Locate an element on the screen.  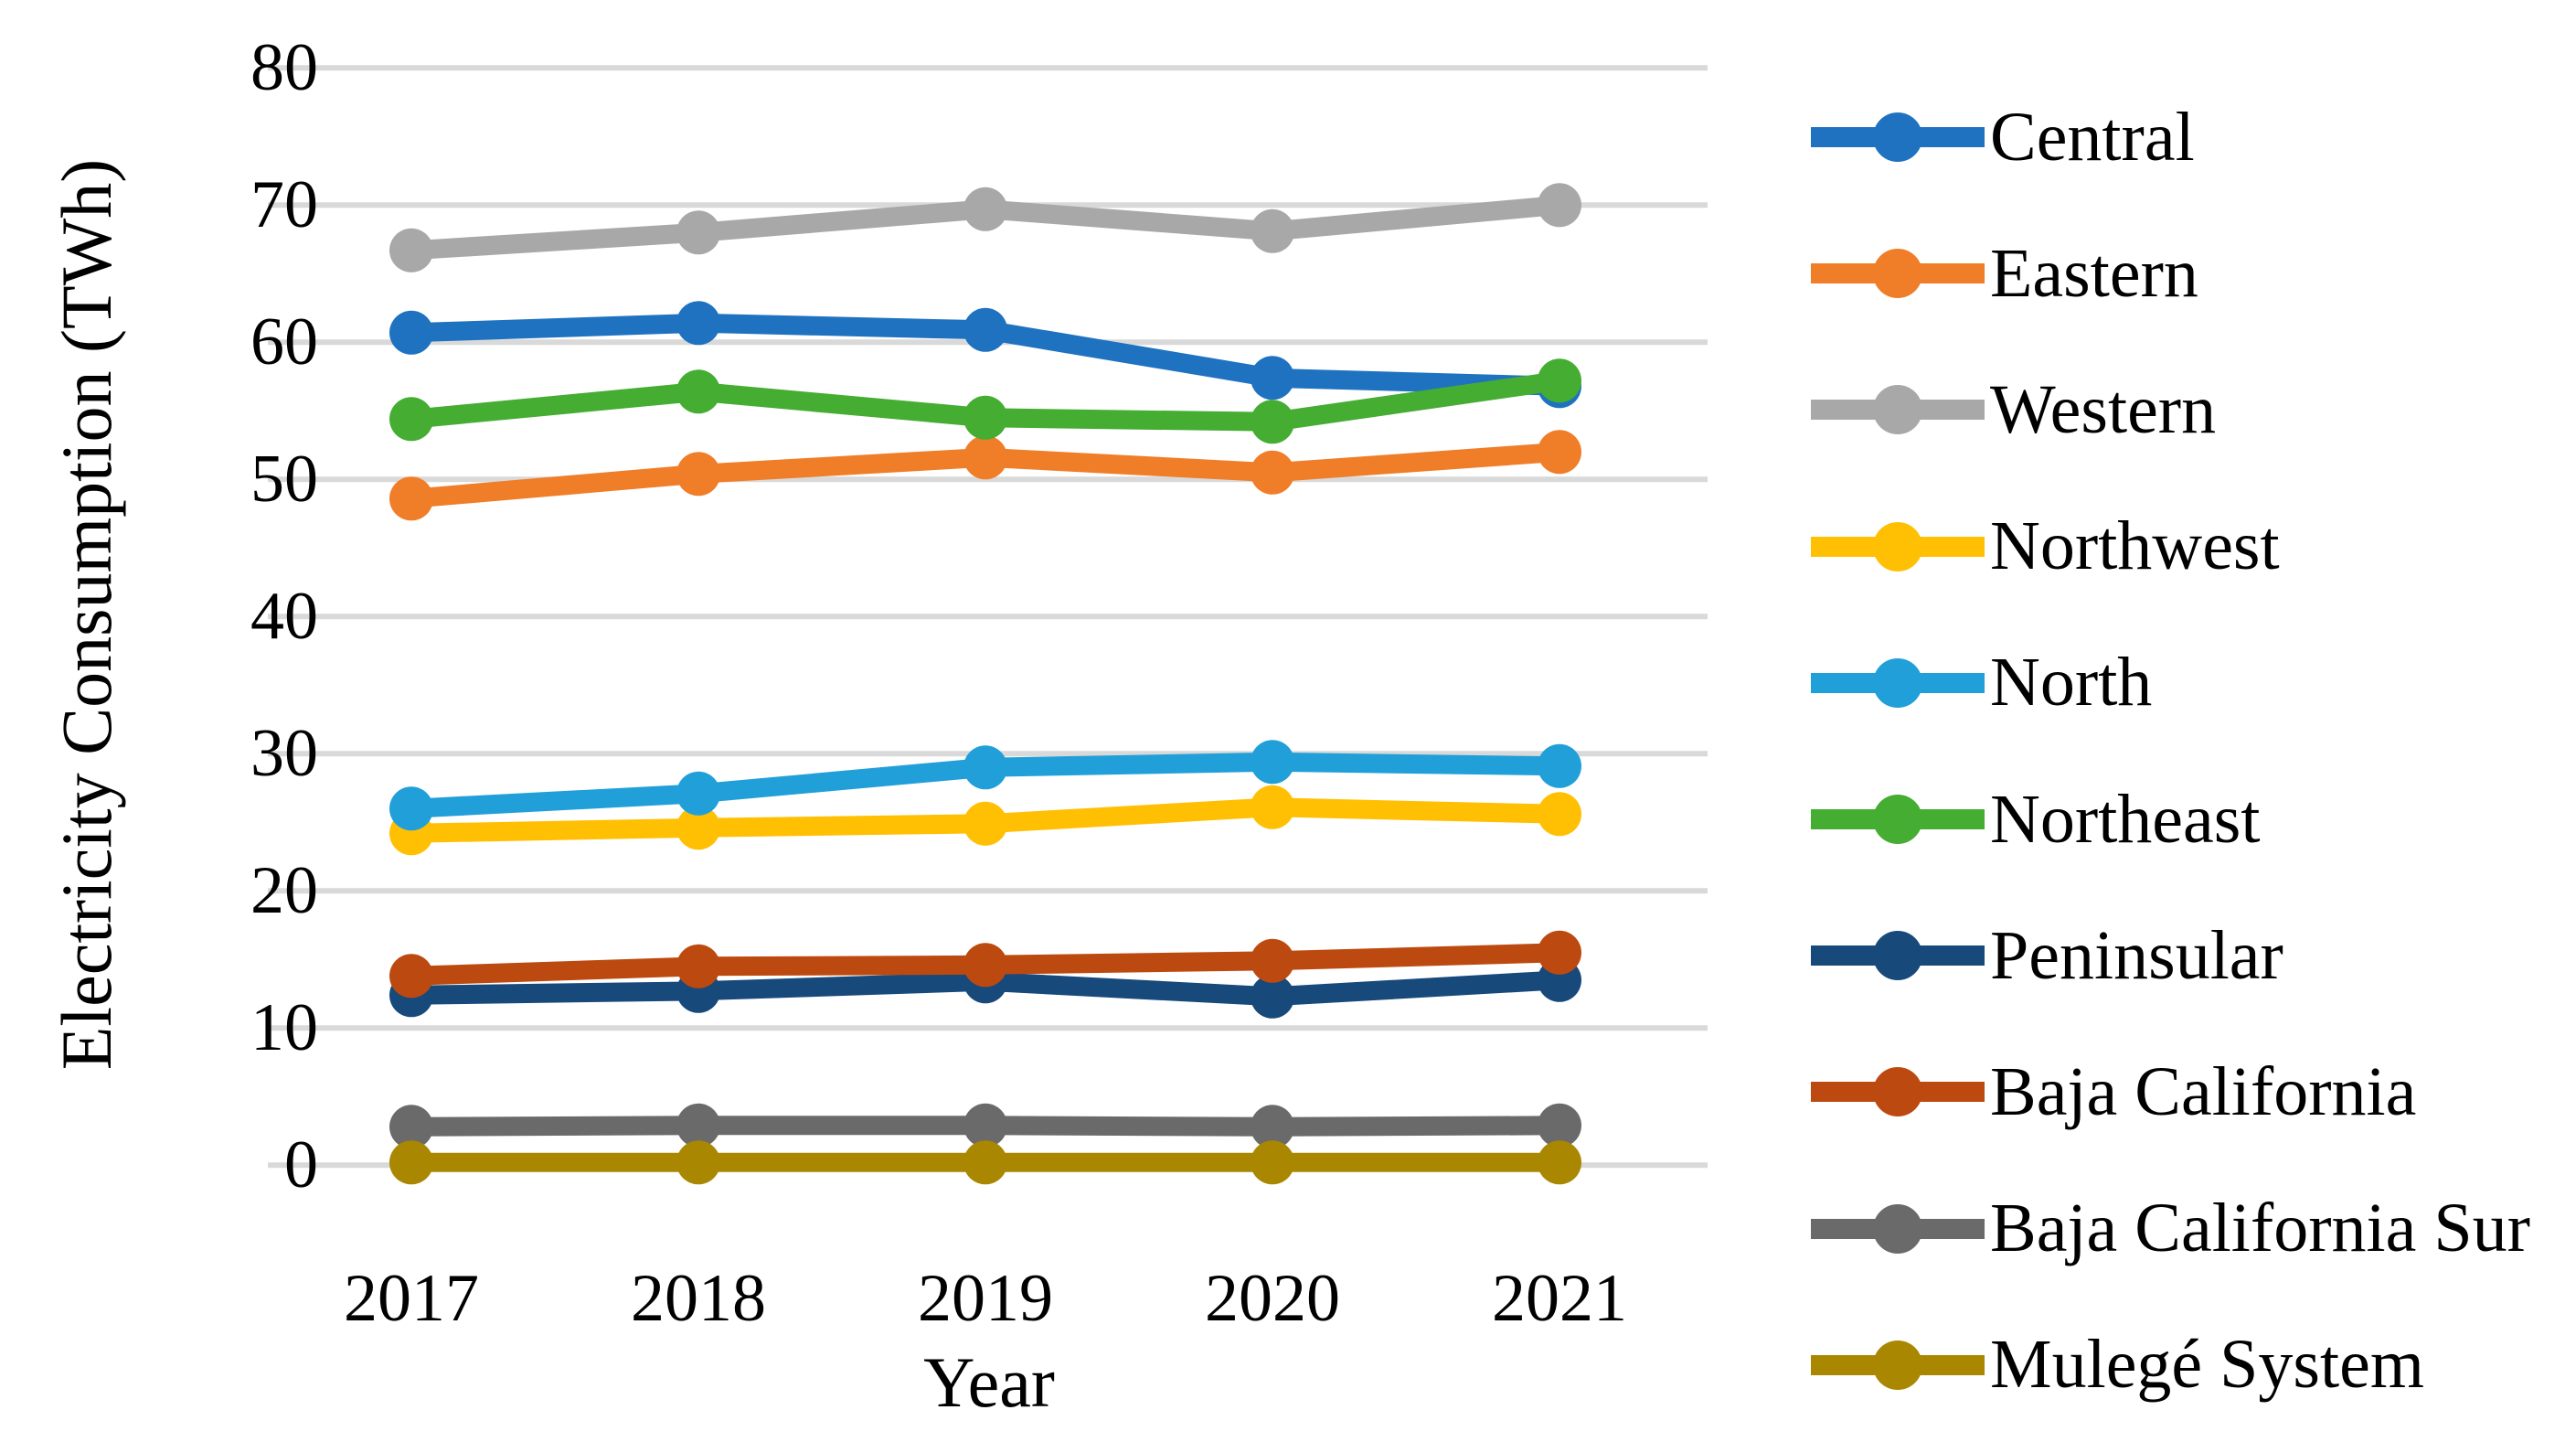
y-tick-label: 20 is located at coordinates (284, 891).